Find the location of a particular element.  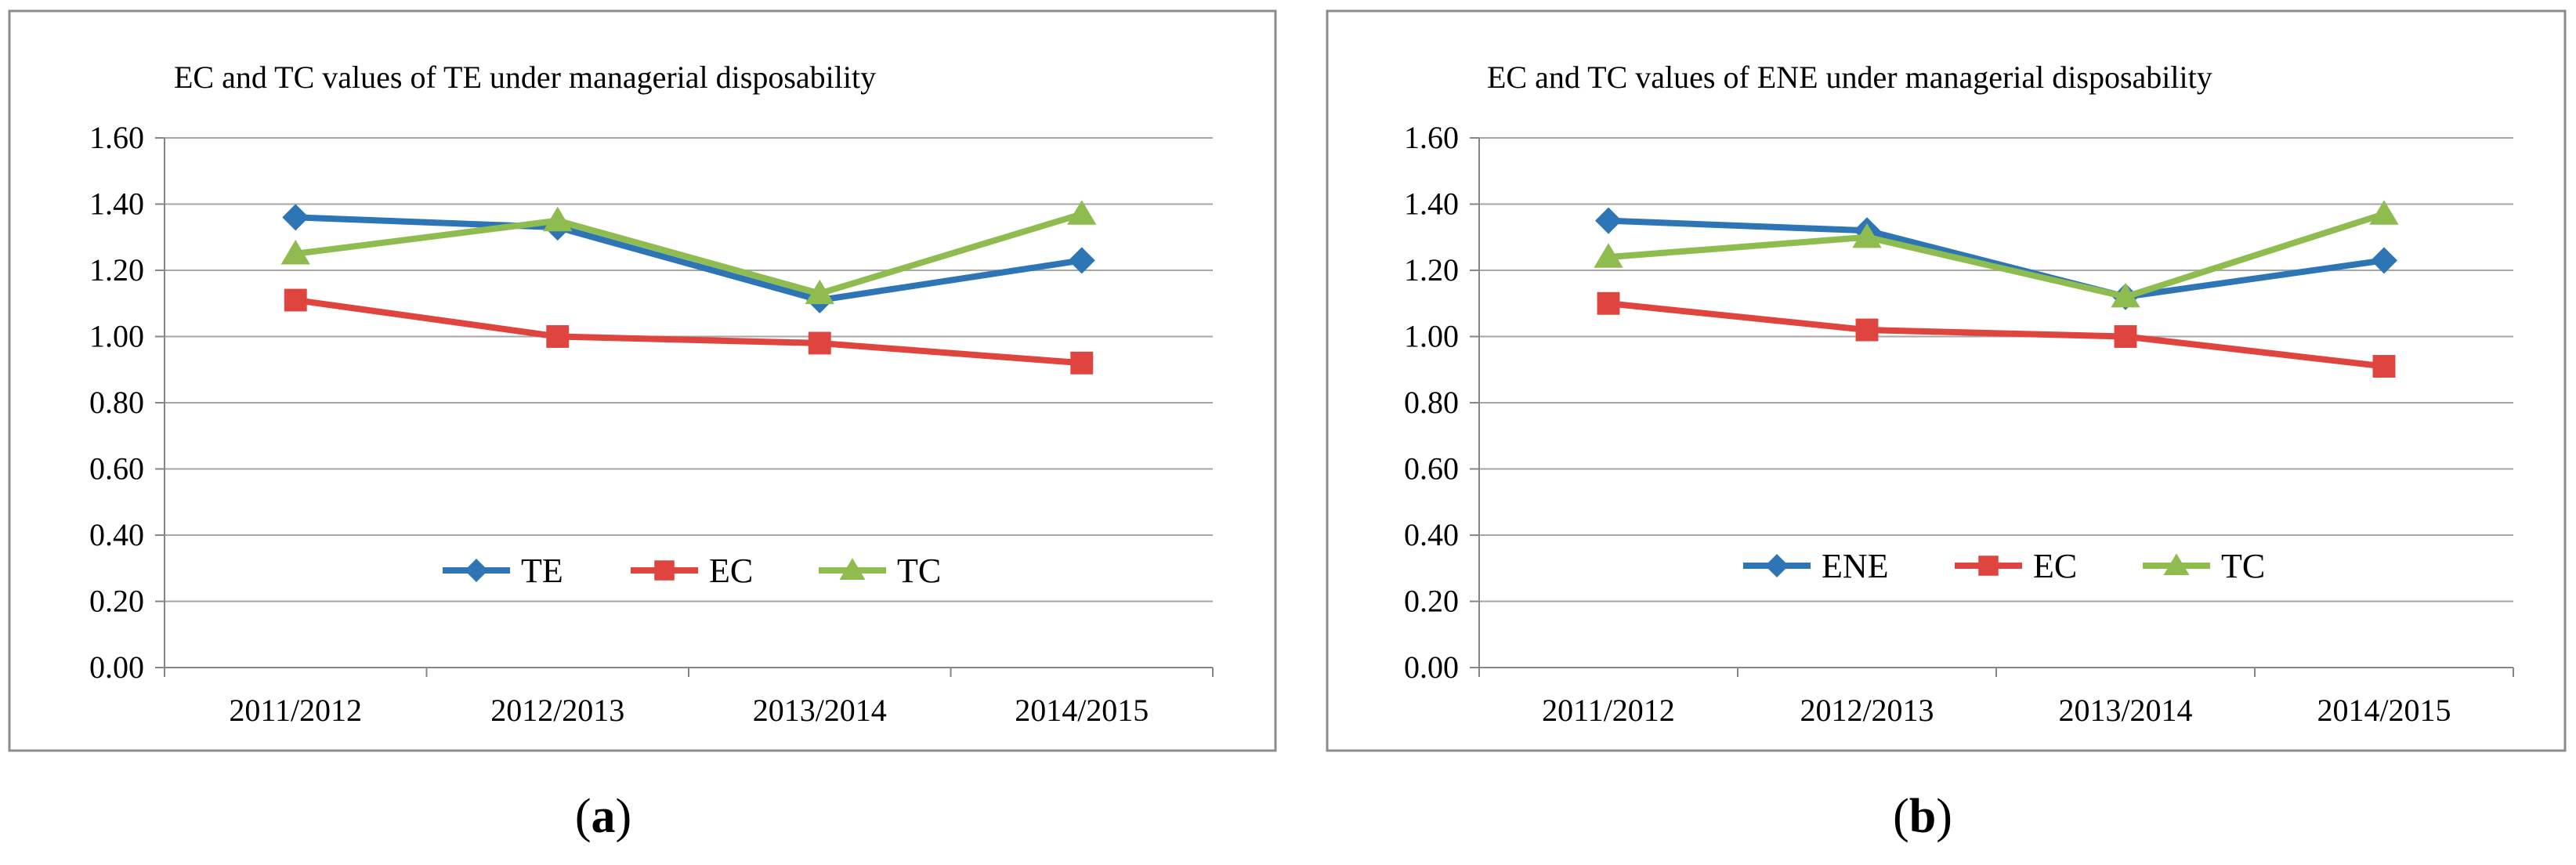

panel-caption-b: (b) is located at coordinates (1923, 817).